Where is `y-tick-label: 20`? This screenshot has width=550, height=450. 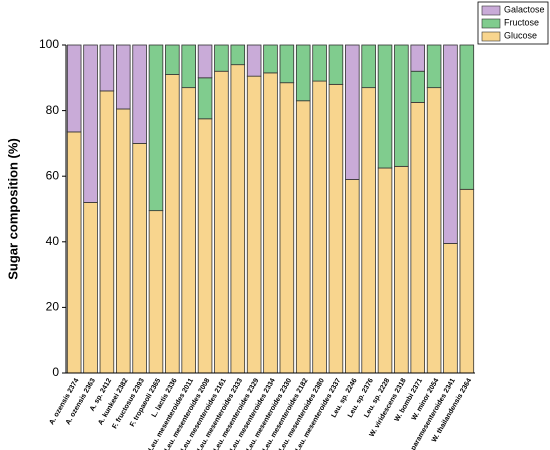 y-tick-label: 20 is located at coordinates (53, 307).